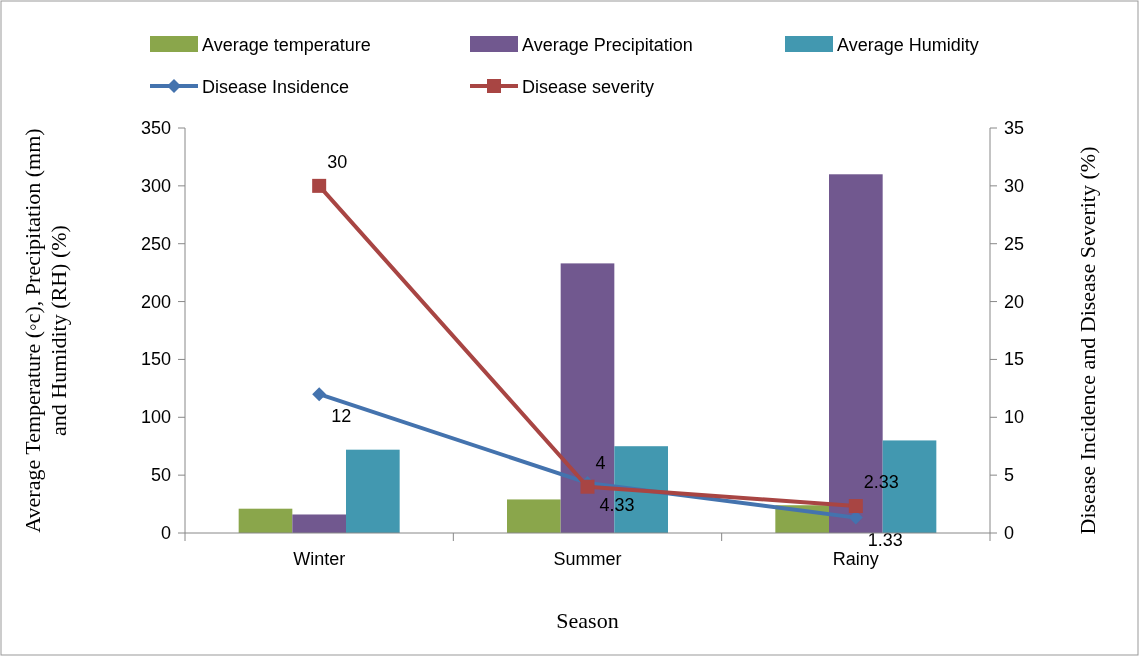 The height and width of the screenshot is (656, 1139). I want to click on x-tick-label: Summer, so click(587, 559).